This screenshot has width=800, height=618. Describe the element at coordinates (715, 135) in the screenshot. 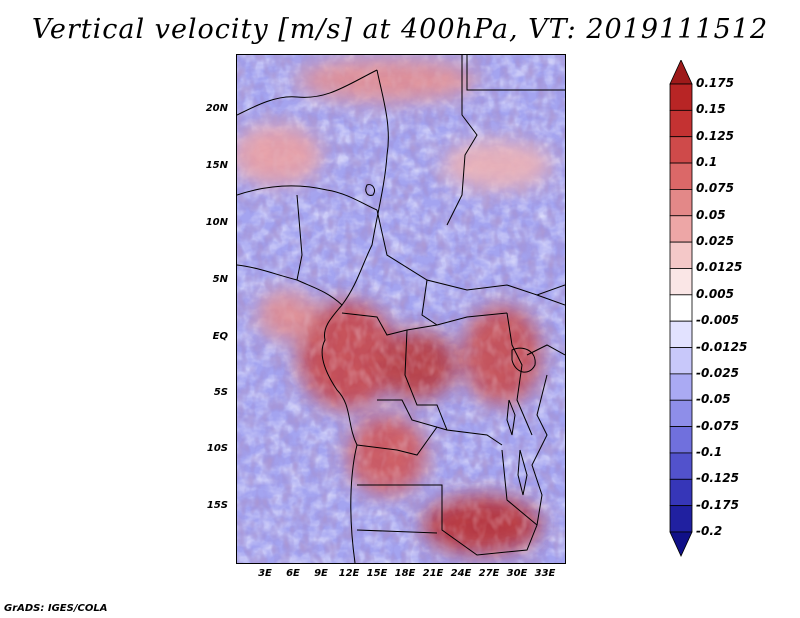

I see `colorbar-label: 0.125` at that location.